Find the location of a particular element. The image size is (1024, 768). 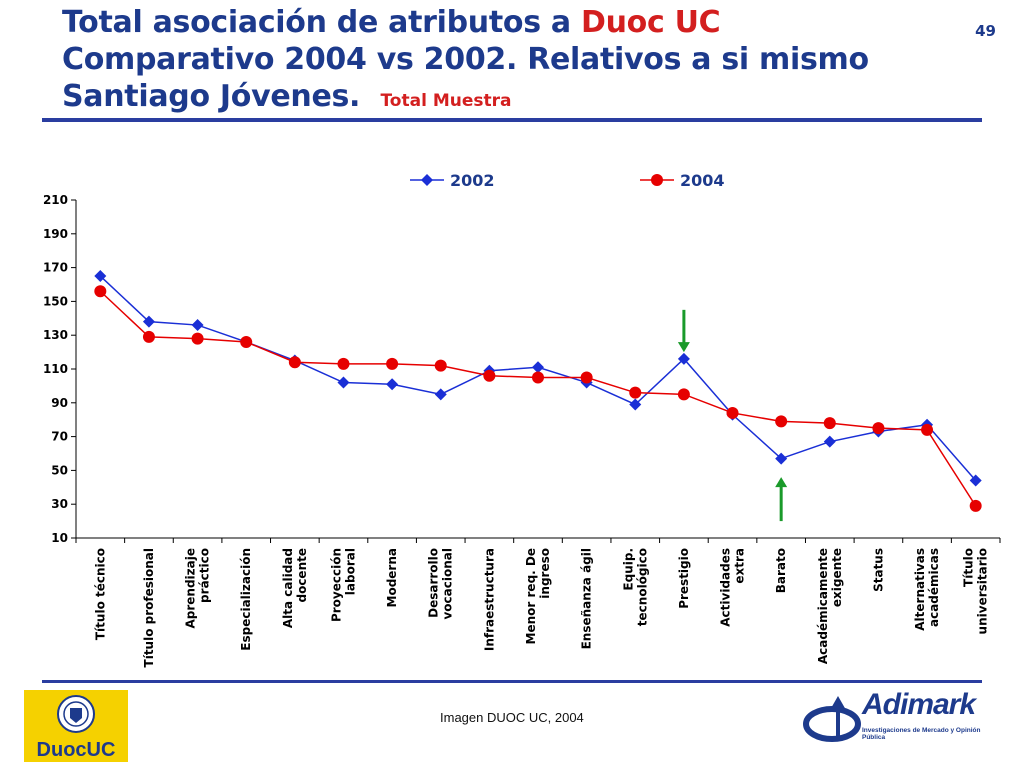

x-tick-label-line: ingreso is located at coordinates (545, 573).